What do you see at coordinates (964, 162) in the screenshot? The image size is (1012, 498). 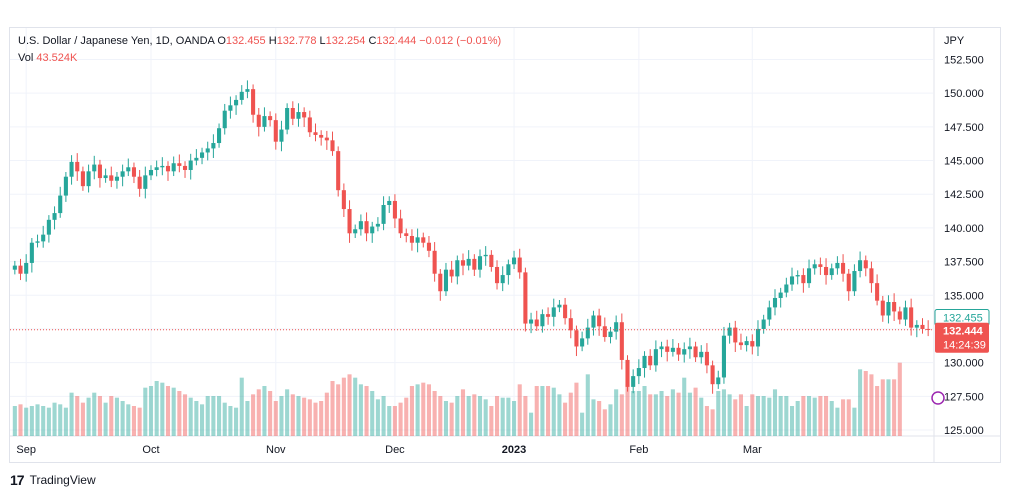 I see `price-tick-label: 145.000` at bounding box center [964, 162].